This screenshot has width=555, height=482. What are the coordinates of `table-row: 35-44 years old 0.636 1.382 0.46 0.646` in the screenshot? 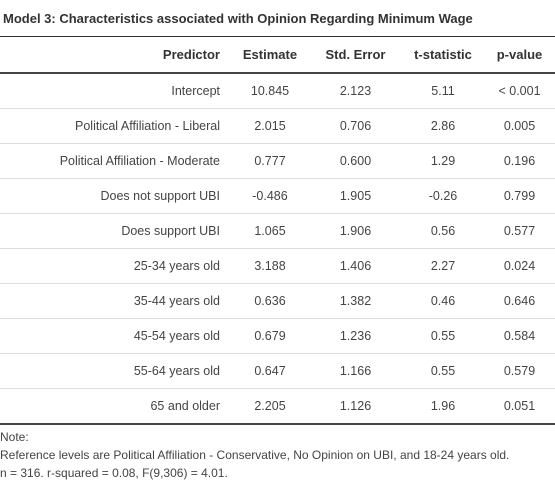 It's located at (277, 301).